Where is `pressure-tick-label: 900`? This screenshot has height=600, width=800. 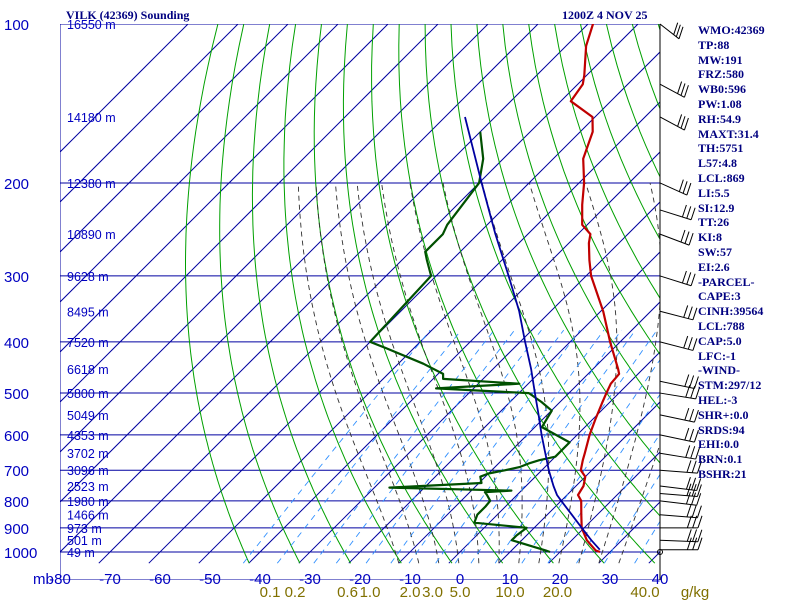 pressure-tick-label: 900 is located at coordinates (16, 529).